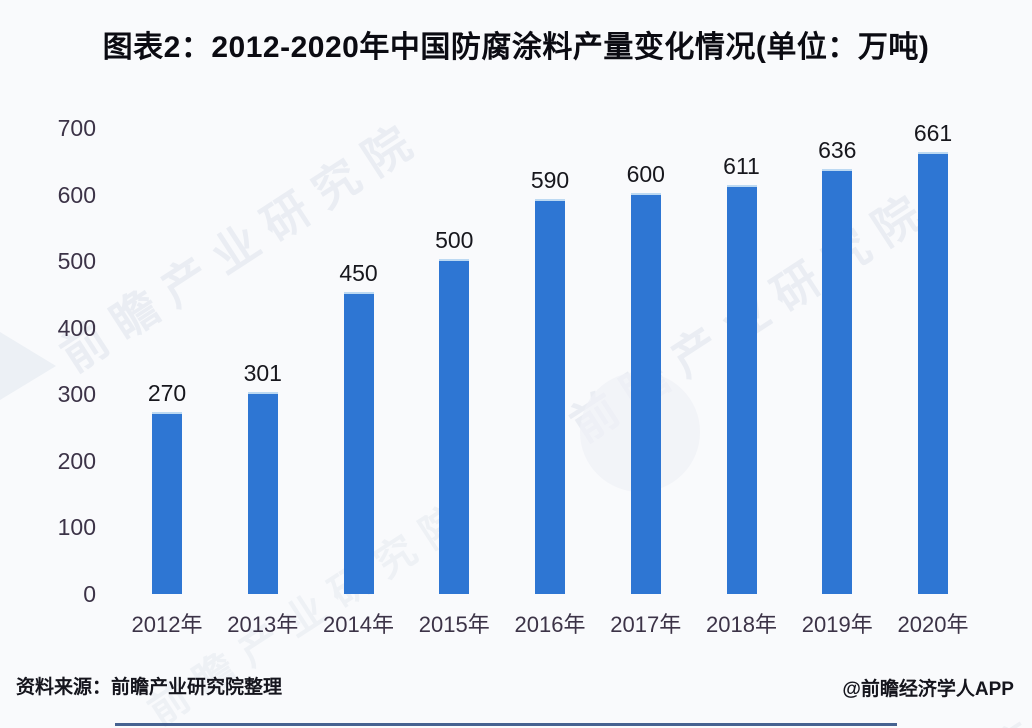  What do you see at coordinates (89, 594) in the screenshot?
I see `y-axis-tick-label: 0` at bounding box center [89, 594].